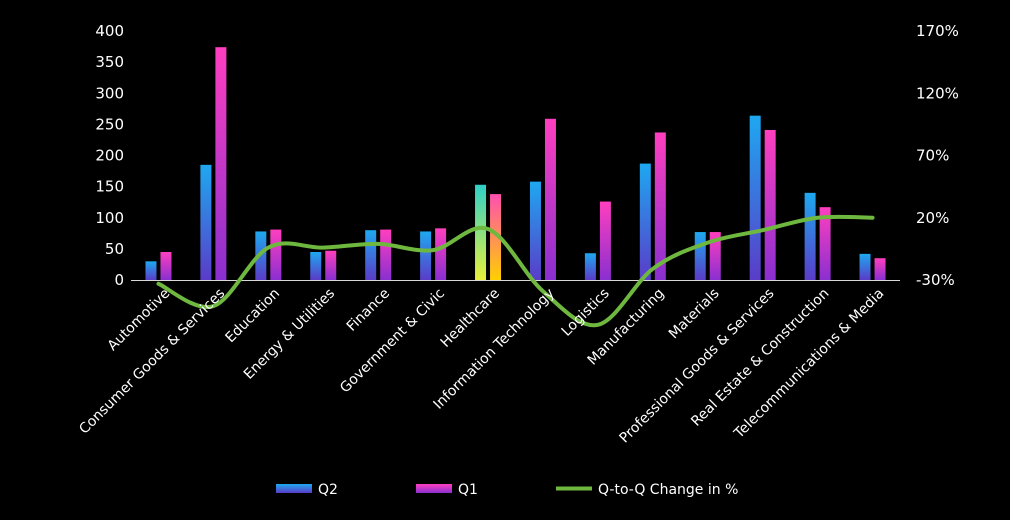 This screenshot has height=520, width=1010. I want to click on category-label: Materials, so click(694, 314).